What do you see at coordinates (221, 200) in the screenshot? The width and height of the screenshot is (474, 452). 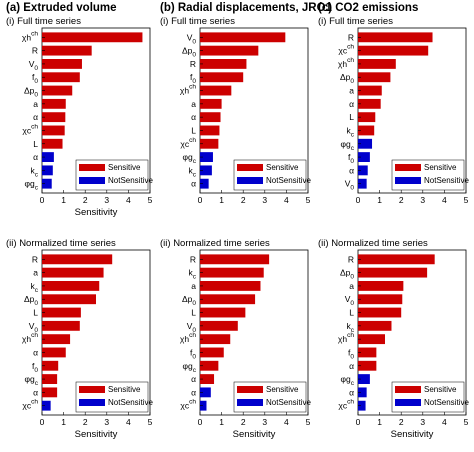 I see `x-tick-label: 1` at bounding box center [221, 200].